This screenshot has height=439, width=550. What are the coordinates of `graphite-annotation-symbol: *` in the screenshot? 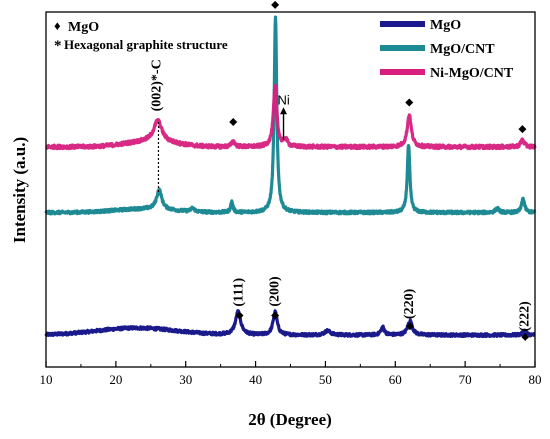 It's located at (58, 46).